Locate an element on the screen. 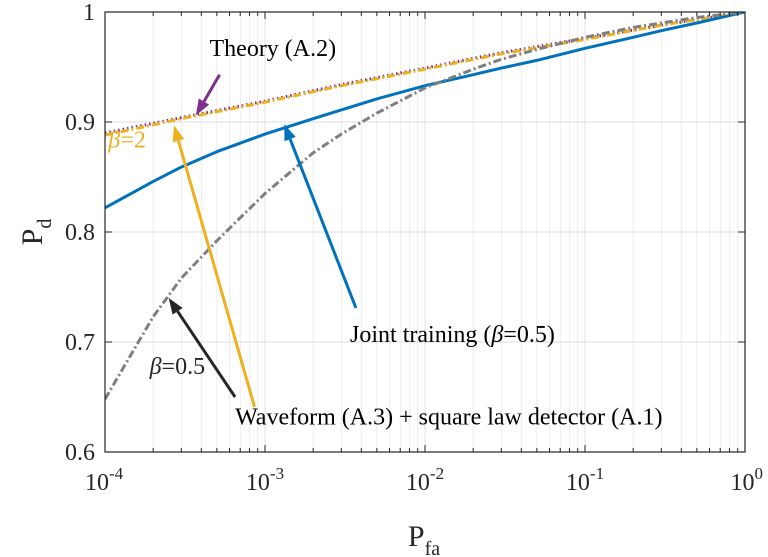  x-tick-exponent: -1 is located at coordinates (597, 473).